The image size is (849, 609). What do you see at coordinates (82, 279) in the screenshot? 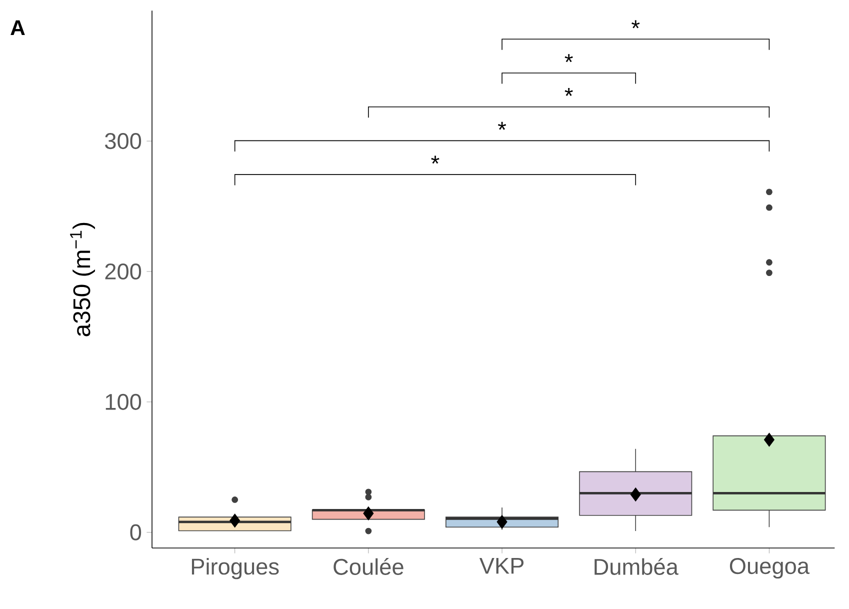
I see `y-axis-title: a350 (m$^{−1}$)` at bounding box center [82, 279].